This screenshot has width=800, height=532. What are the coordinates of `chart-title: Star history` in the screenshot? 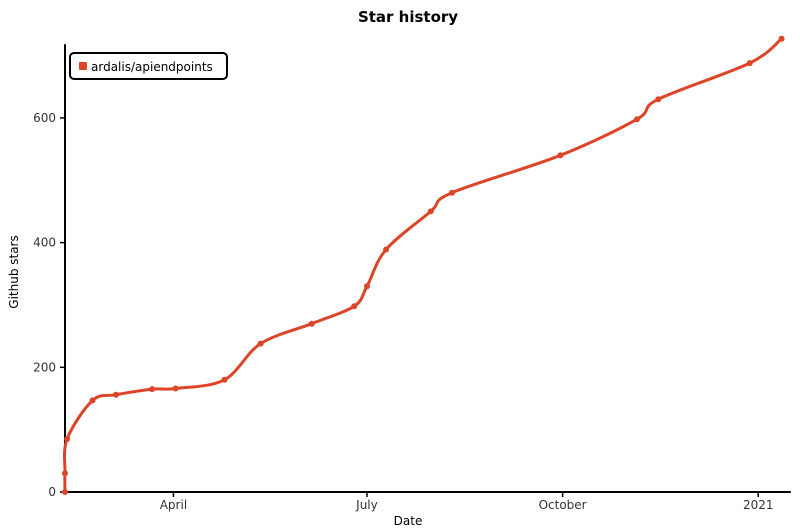 It's located at (408, 17).